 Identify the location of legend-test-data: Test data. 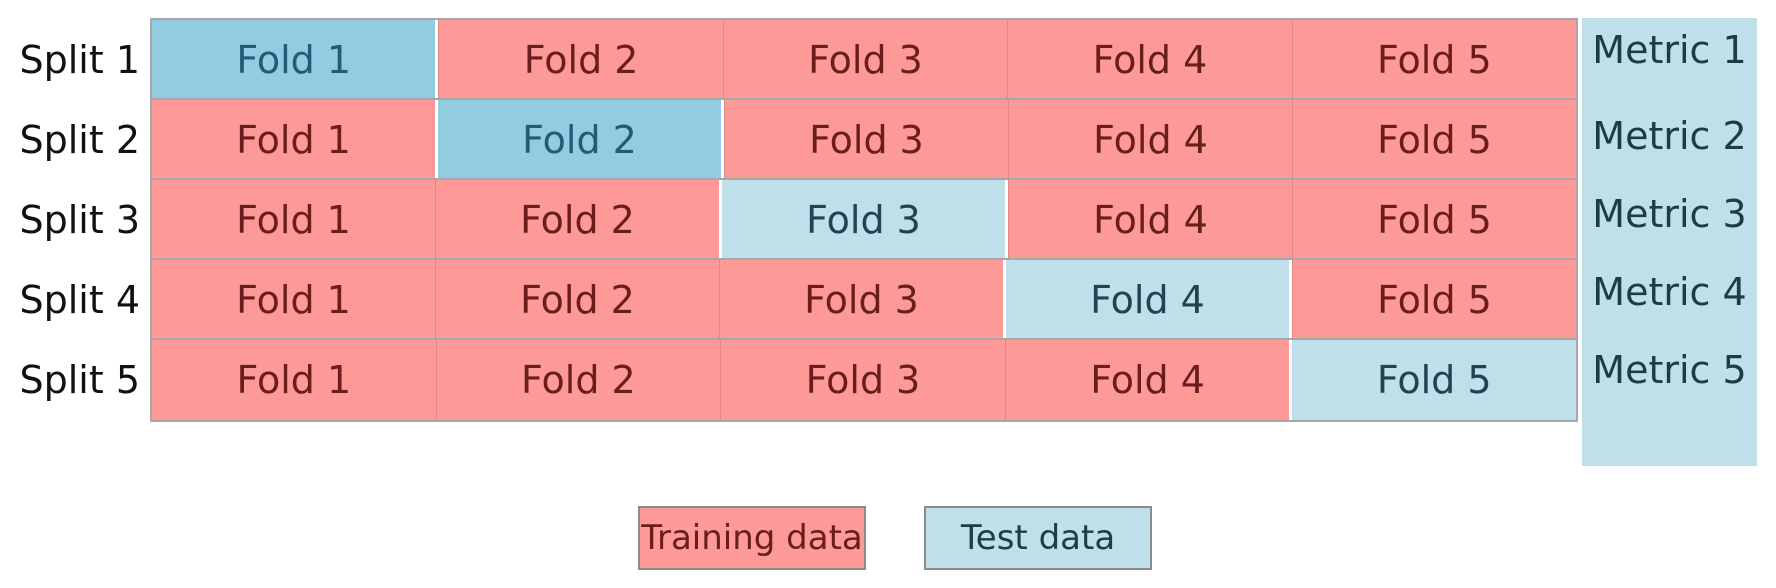
(1038, 538).